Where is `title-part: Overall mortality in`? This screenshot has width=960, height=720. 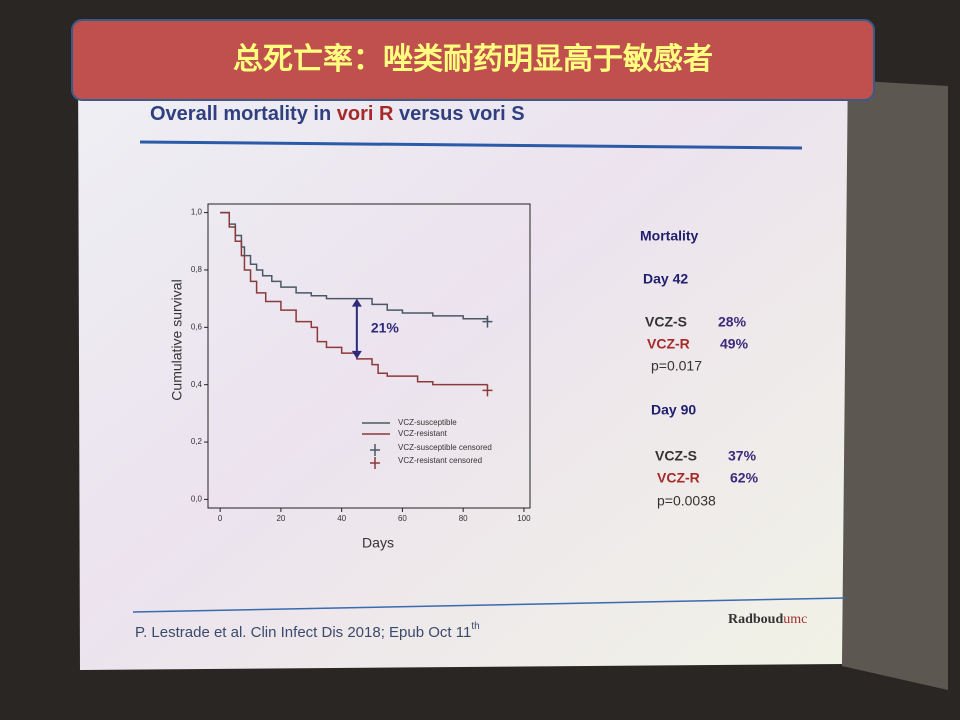 title-part: Overall mortality in is located at coordinates (243, 114).